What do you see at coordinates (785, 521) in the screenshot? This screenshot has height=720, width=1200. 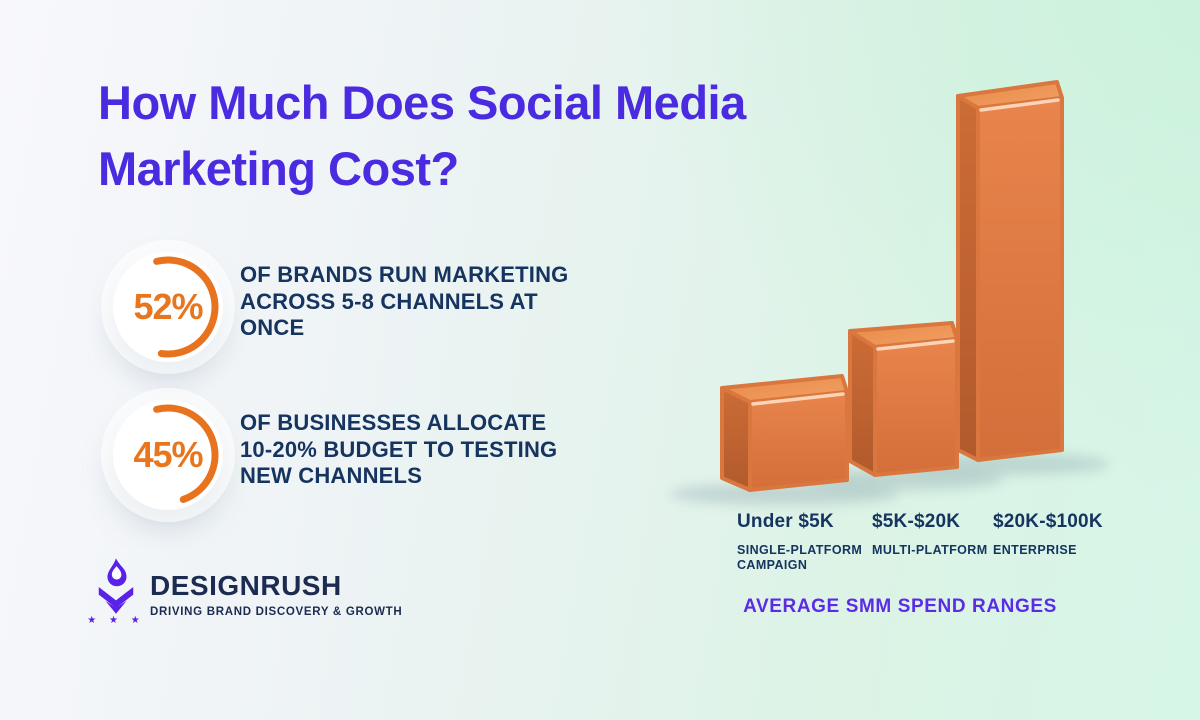 I see `bar-category-label: Under $5K` at bounding box center [785, 521].